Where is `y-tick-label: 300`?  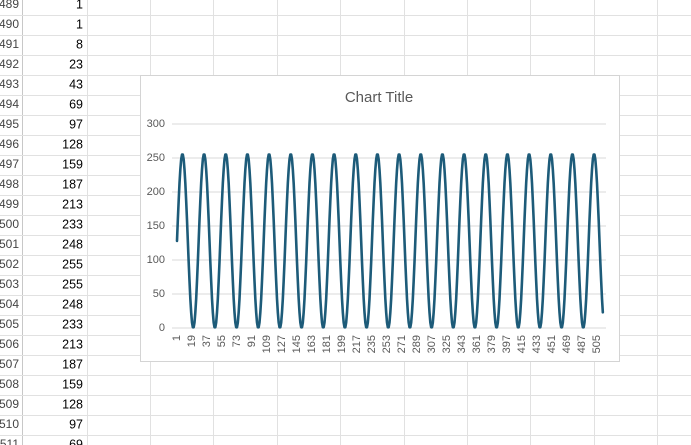
y-tick-label: 300 is located at coordinates (156, 124).